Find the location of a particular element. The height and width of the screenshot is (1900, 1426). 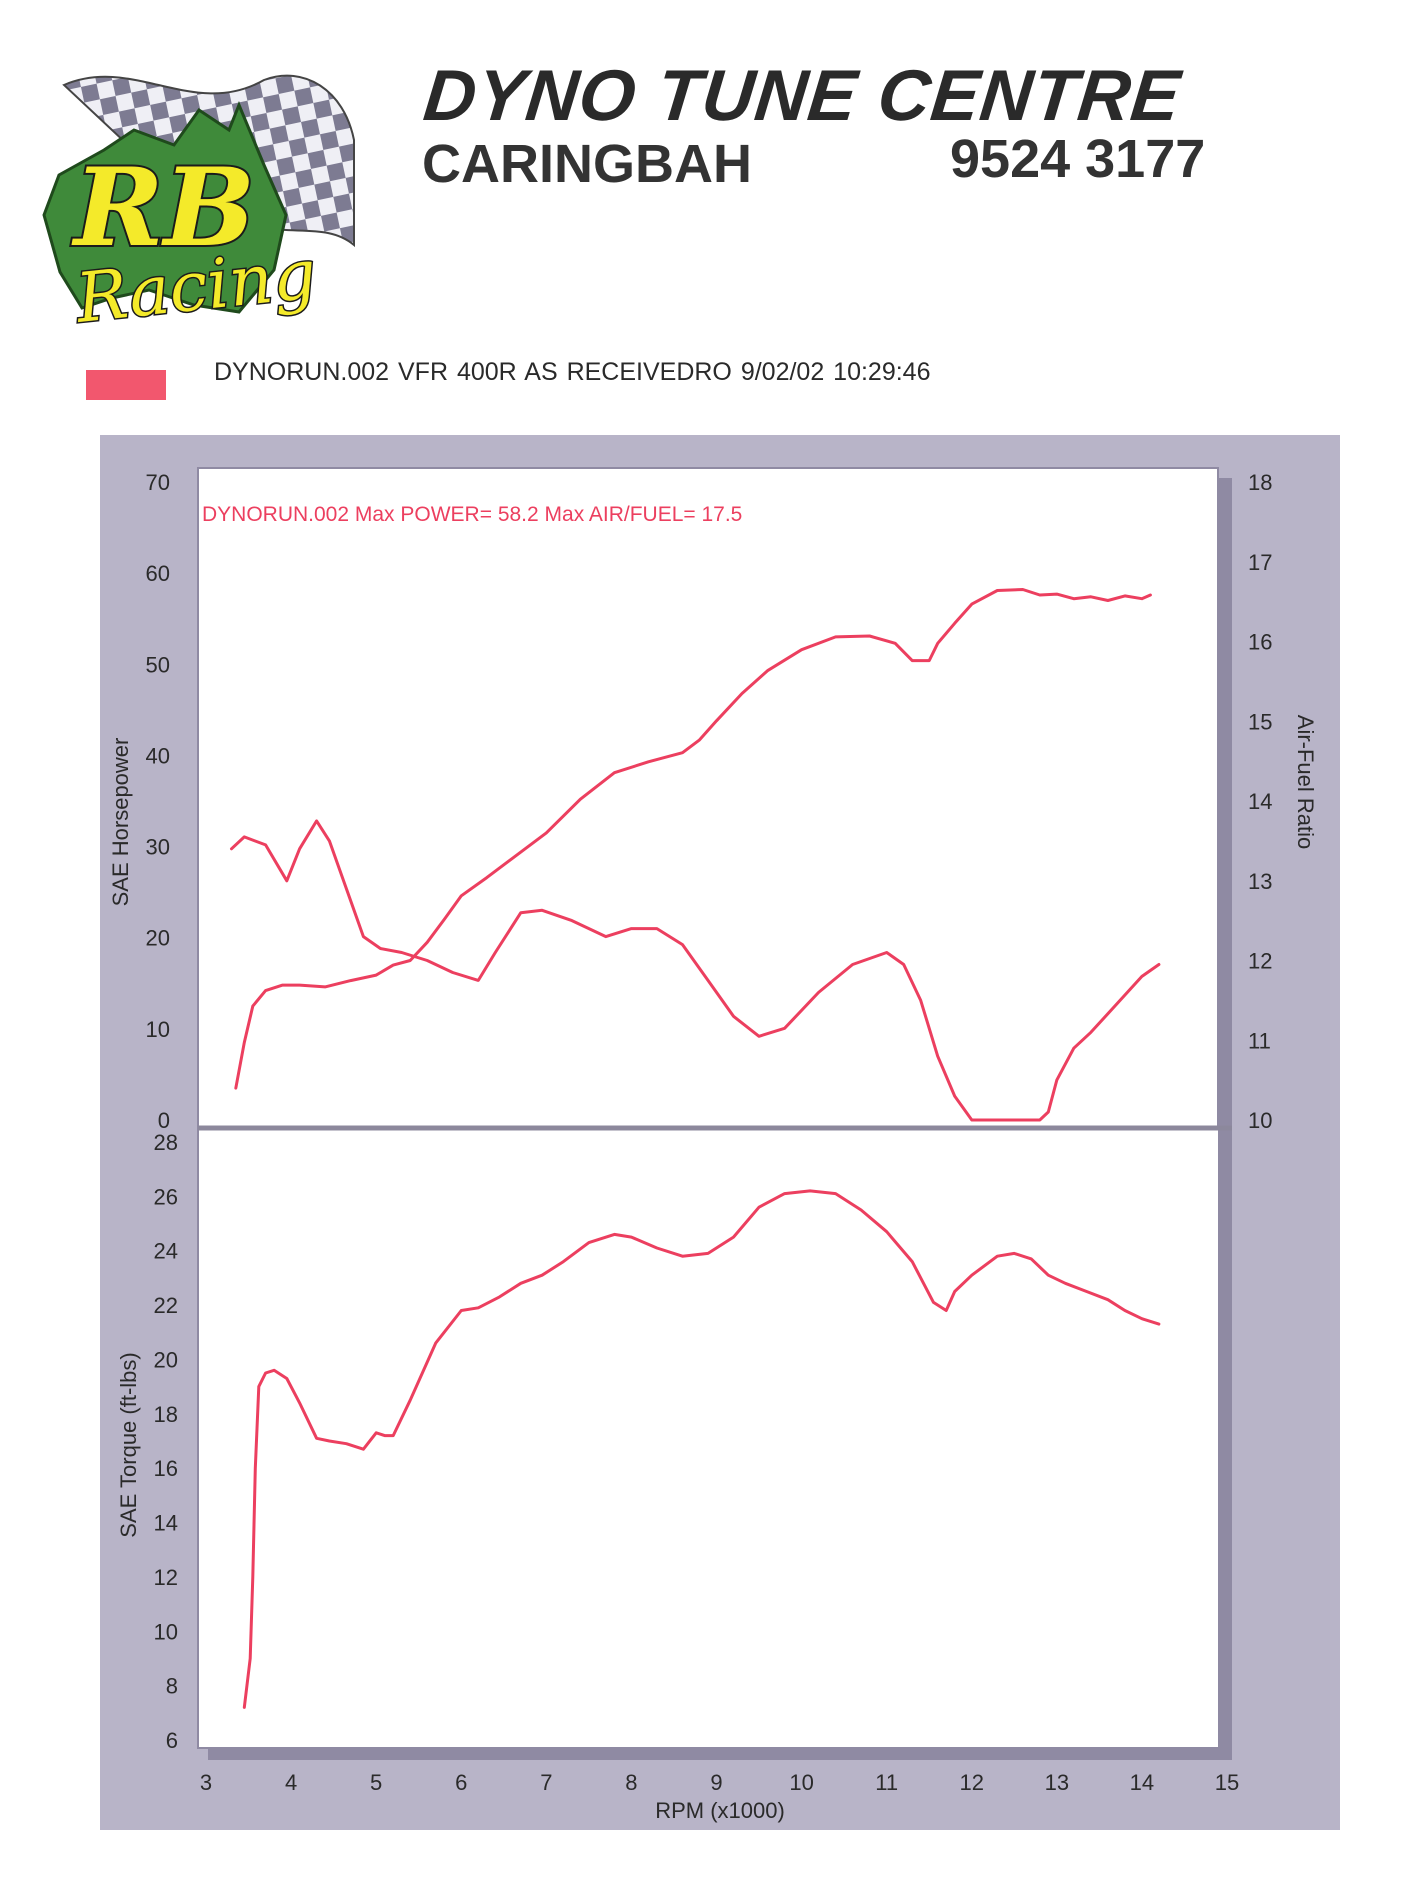

rpm-tick-label: 14 is located at coordinates (1142, 1782).